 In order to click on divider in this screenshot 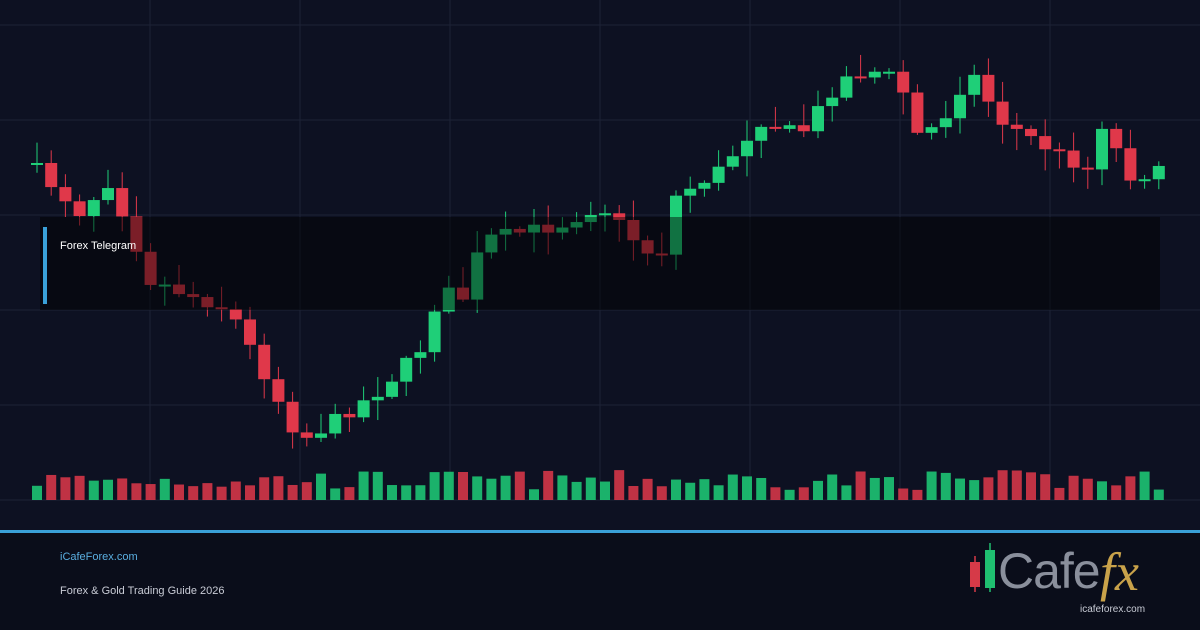, I will do `click(600, 531)`.